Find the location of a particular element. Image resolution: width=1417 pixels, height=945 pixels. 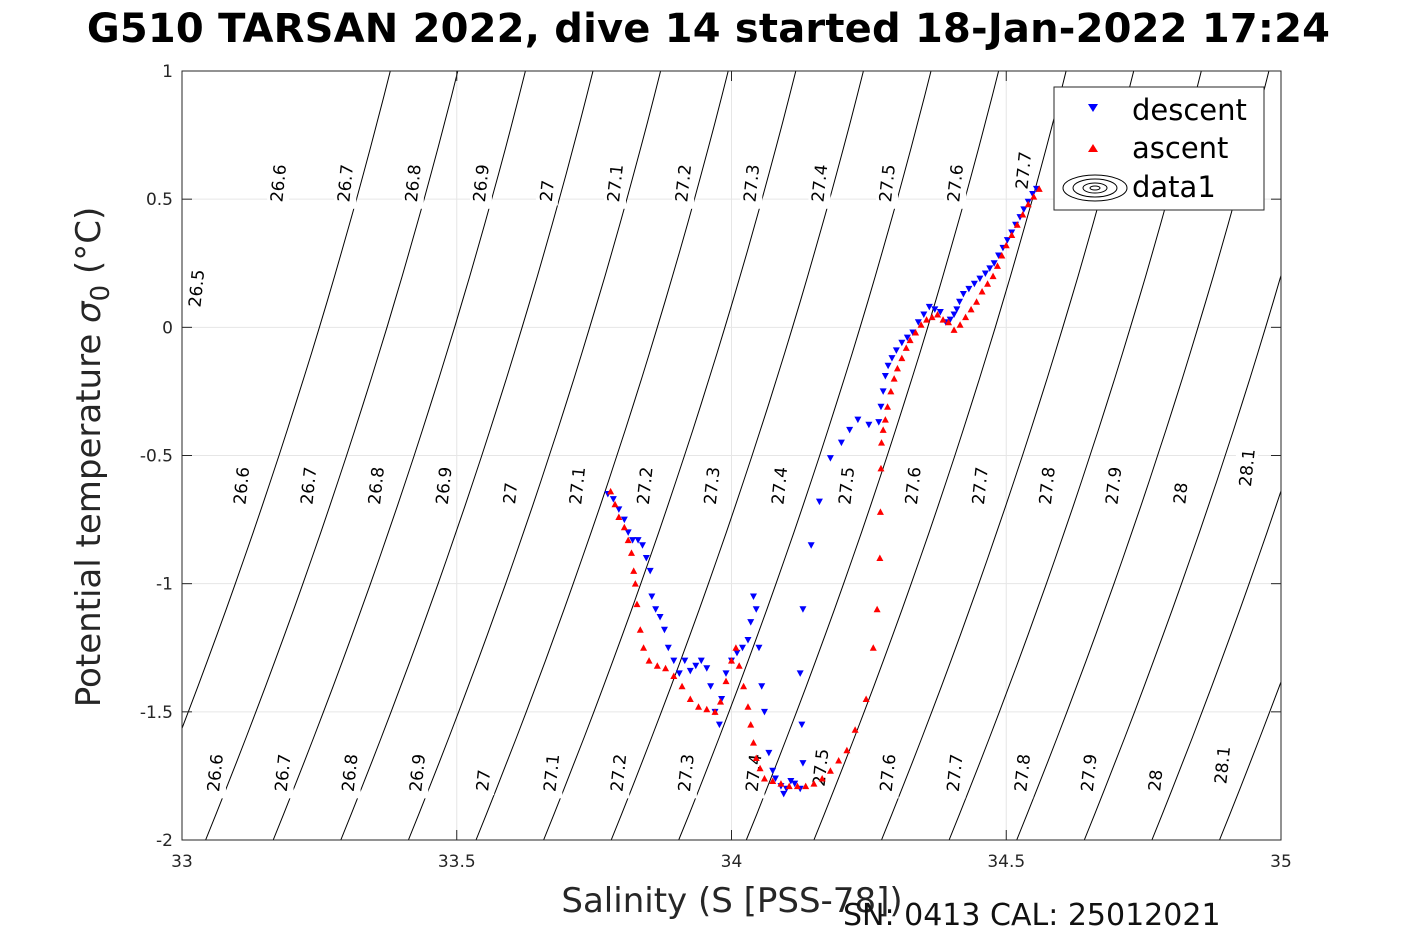

contour-label: 28.1 is located at coordinates (1223, 765).